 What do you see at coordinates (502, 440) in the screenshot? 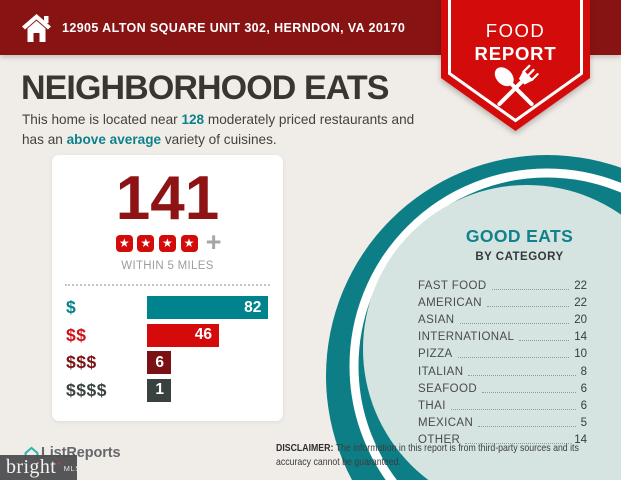
I see `category-row: OTHER 14` at bounding box center [502, 440].